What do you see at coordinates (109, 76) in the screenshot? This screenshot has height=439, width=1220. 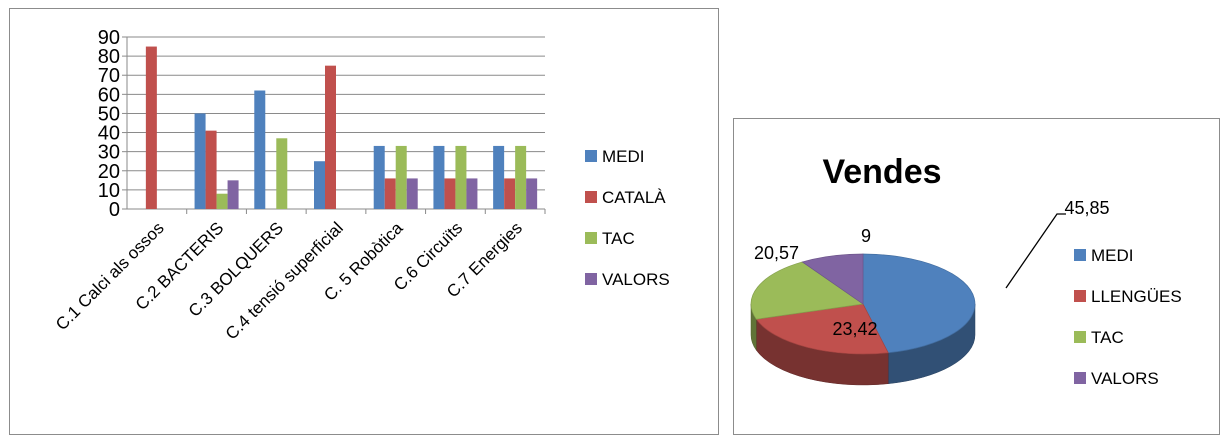 I see `y-tick-label: 70` at bounding box center [109, 76].